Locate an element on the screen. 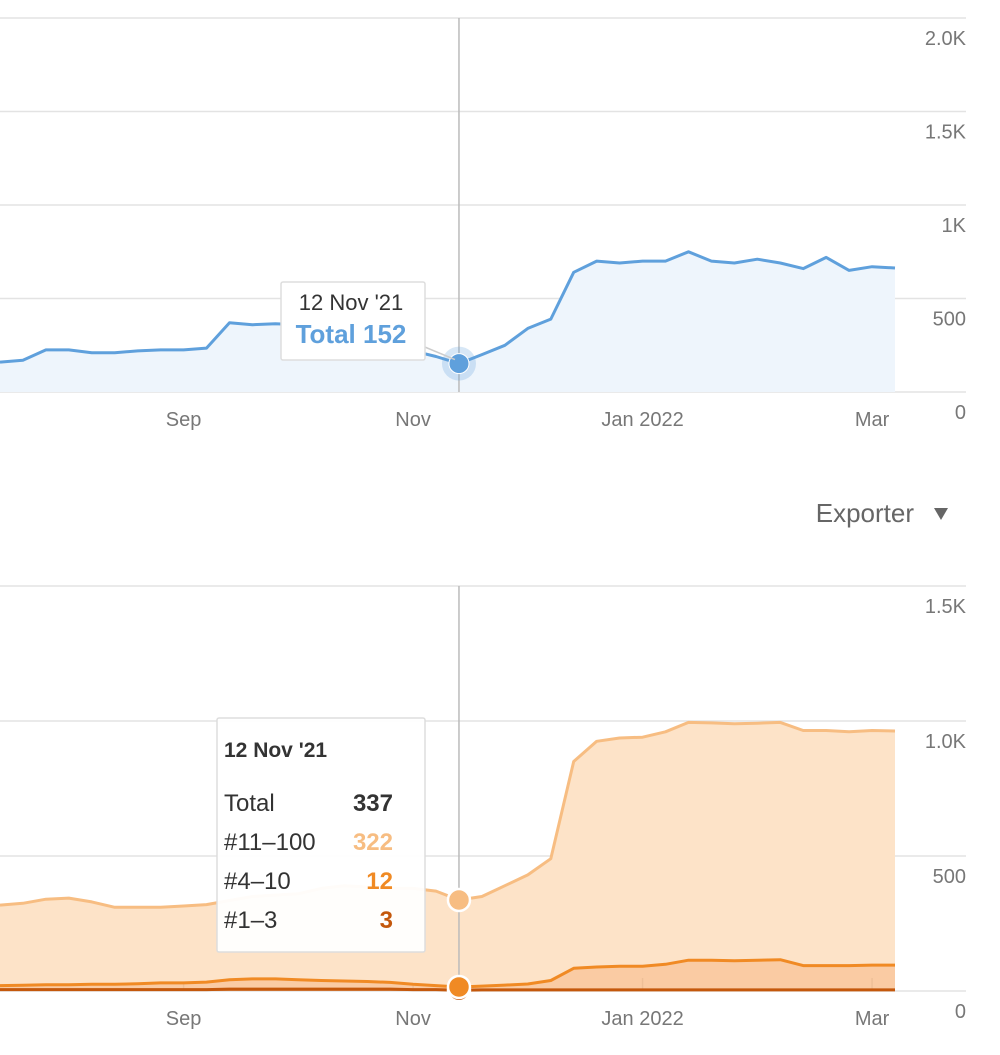 This screenshot has height=1055, width=1000. tooltip: 12 Nov '21 Total 152 is located at coordinates (368, 321).